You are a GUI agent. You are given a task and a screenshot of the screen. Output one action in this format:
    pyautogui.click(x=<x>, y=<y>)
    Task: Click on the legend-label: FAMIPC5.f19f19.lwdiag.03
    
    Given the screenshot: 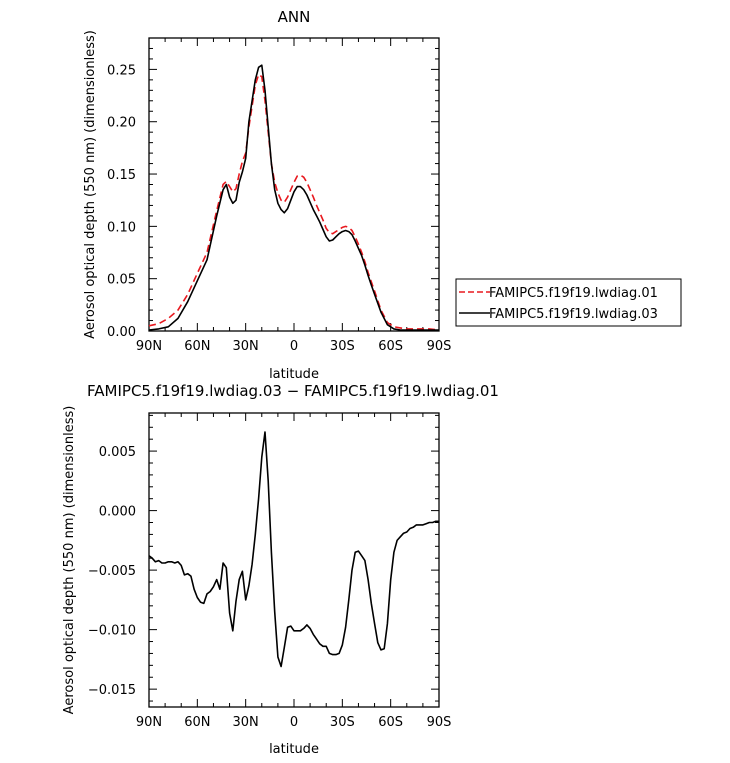 What is the action you would take?
    pyautogui.click(x=573, y=314)
    